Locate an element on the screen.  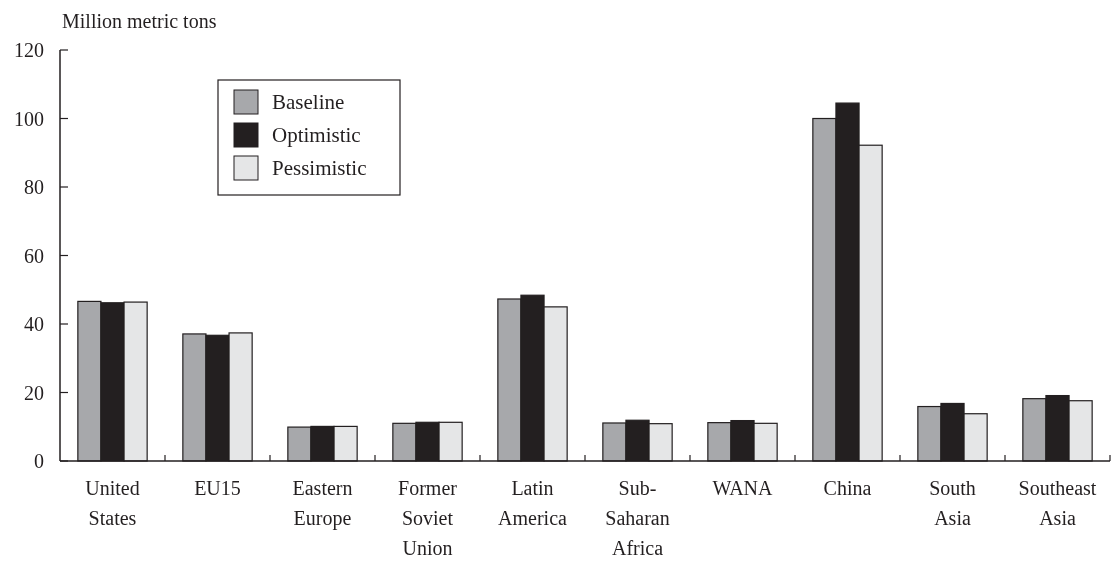
y-axis-title: Million metric tons is located at coordinates (139, 21).